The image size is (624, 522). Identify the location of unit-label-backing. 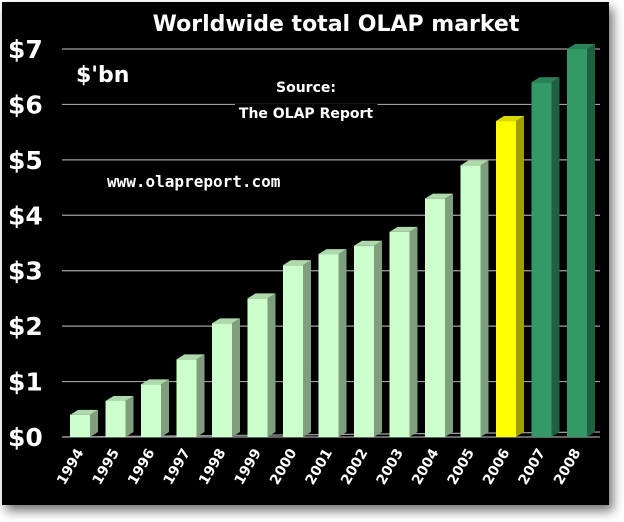
(103, 75).